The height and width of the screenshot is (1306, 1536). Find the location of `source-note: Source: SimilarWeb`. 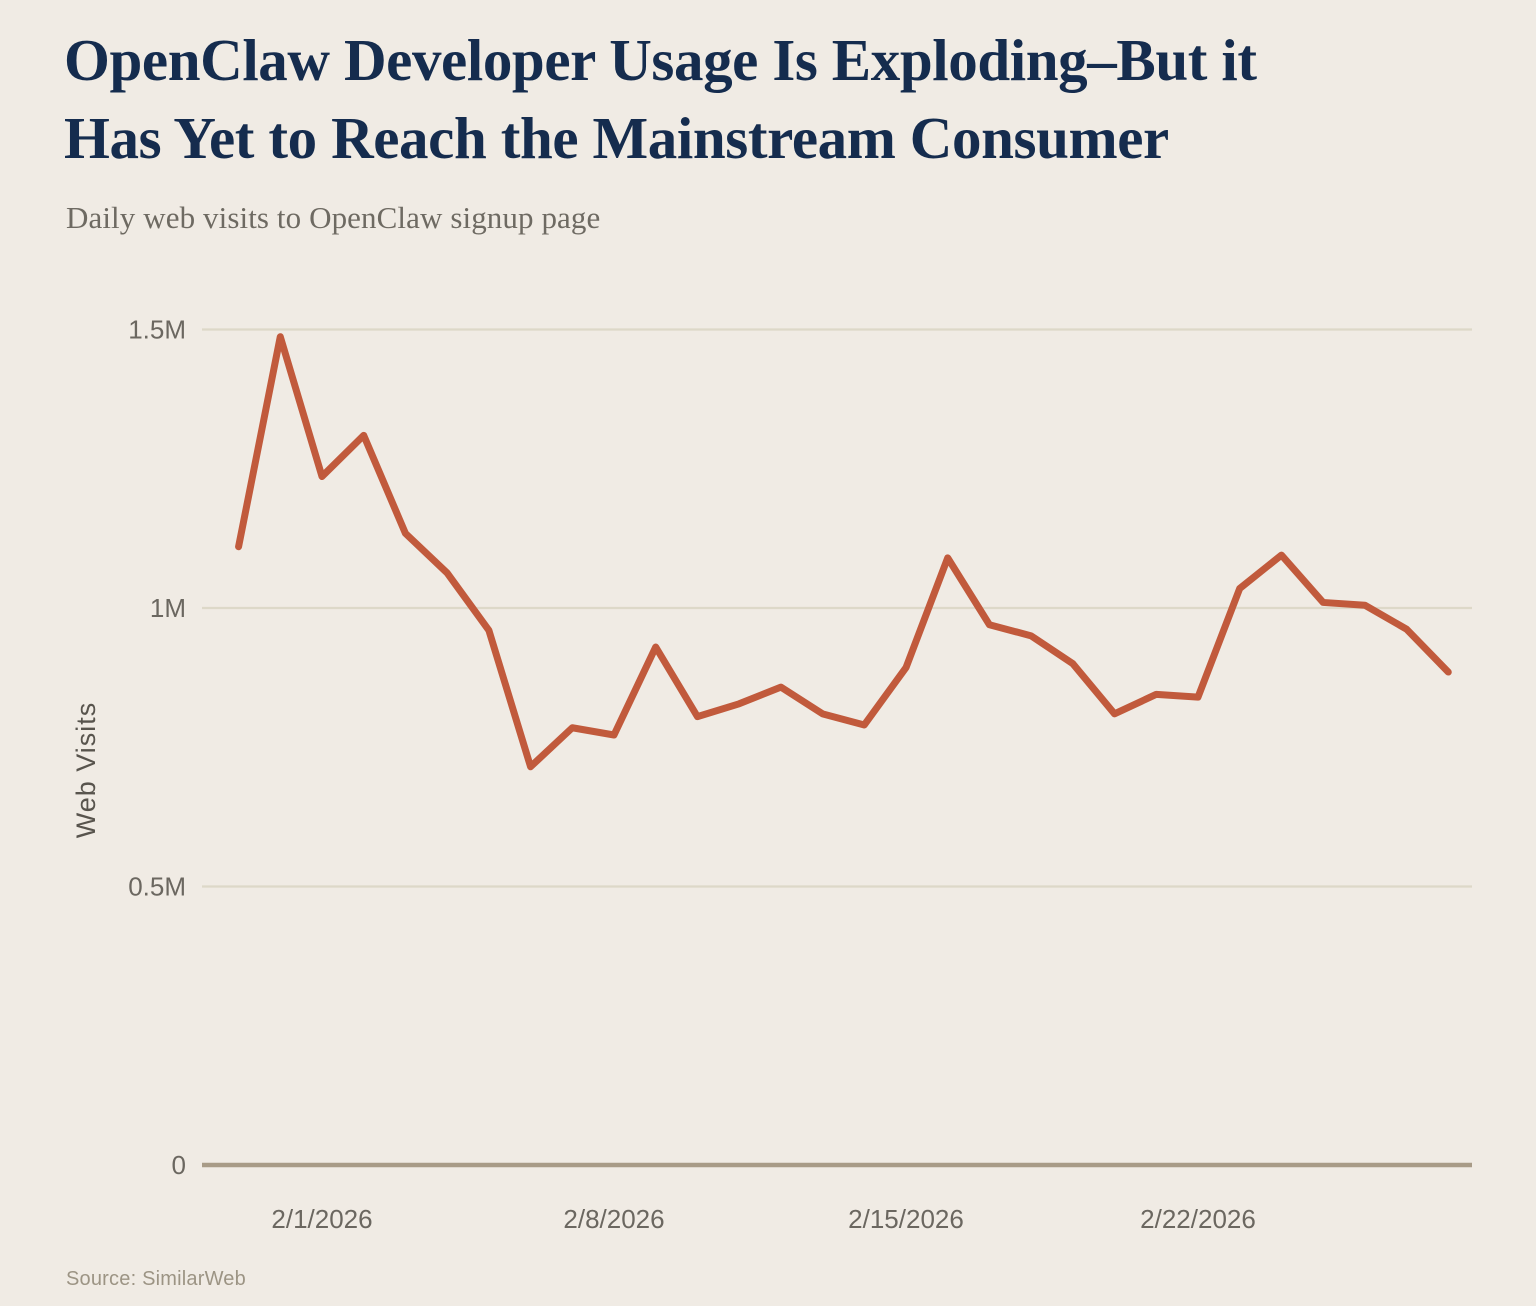

source-note: Source: SimilarWeb is located at coordinates (156, 1279).